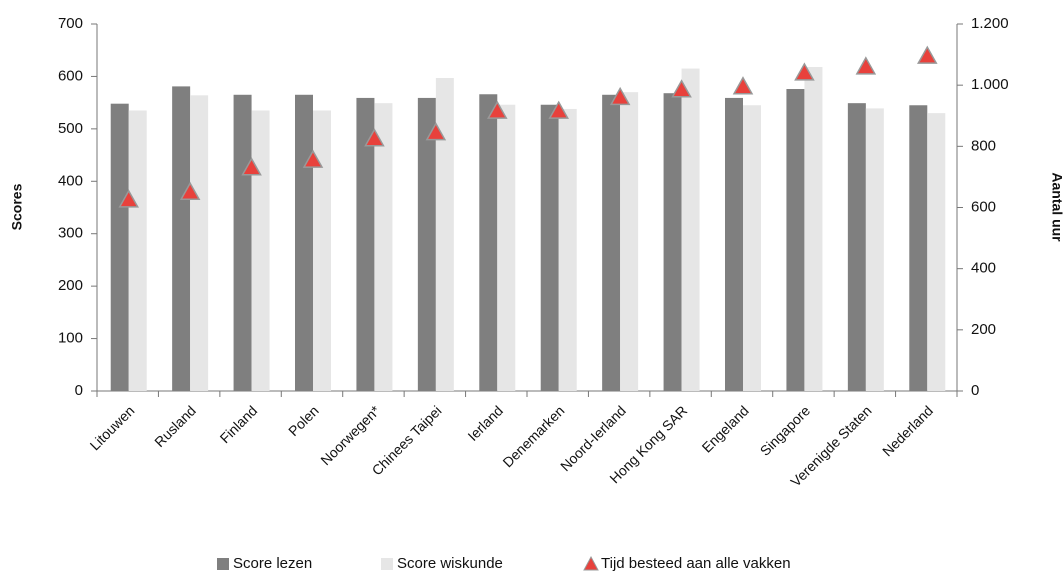 This screenshot has height=574, width=1064. Describe the element at coordinates (70, 338) in the screenshot. I see `y-tick-label: 100` at that location.